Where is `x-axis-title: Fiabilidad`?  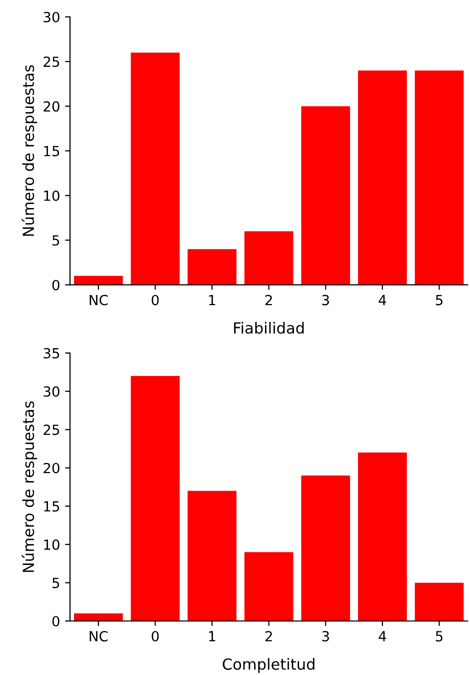
x-axis-title: Fiabilidad is located at coordinates (269, 328).